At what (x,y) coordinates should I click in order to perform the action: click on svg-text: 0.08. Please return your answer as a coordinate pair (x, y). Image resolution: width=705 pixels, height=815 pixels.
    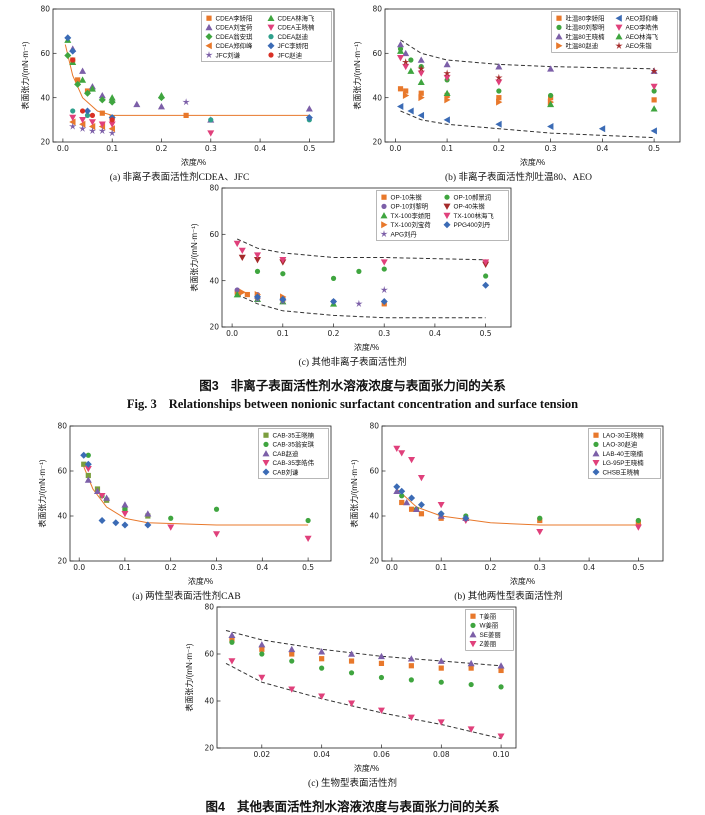
    Looking at the image, I should click on (440, 754).